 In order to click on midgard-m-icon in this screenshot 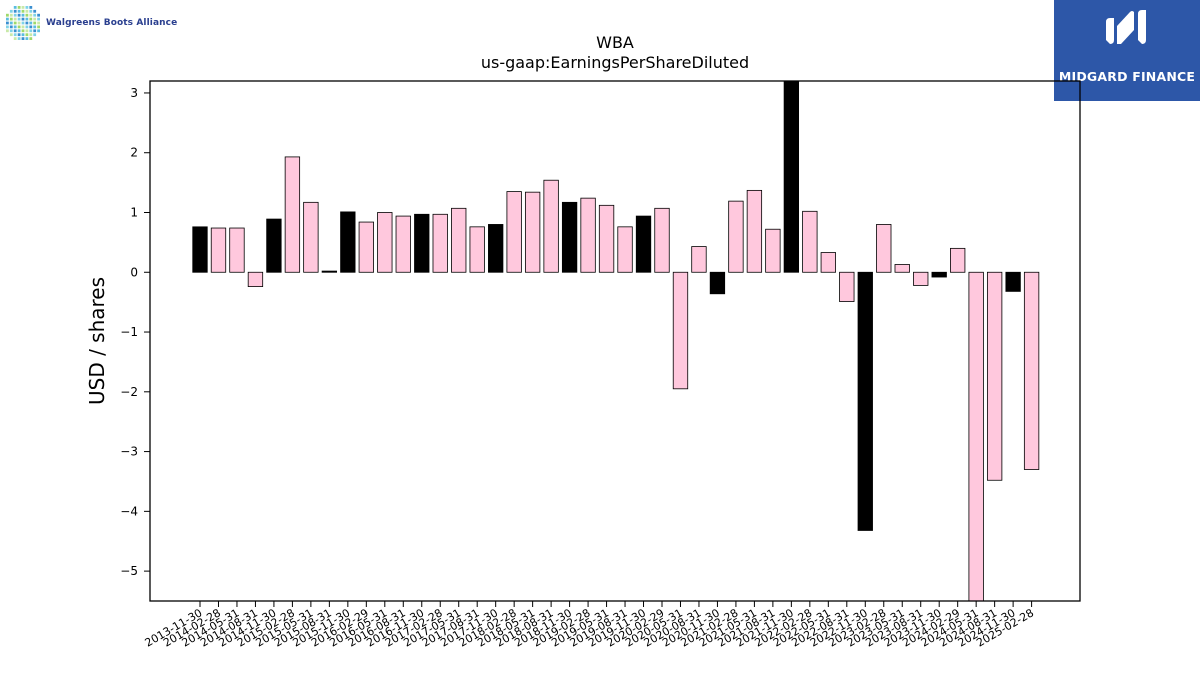, I will do `click(1126, 27)`.